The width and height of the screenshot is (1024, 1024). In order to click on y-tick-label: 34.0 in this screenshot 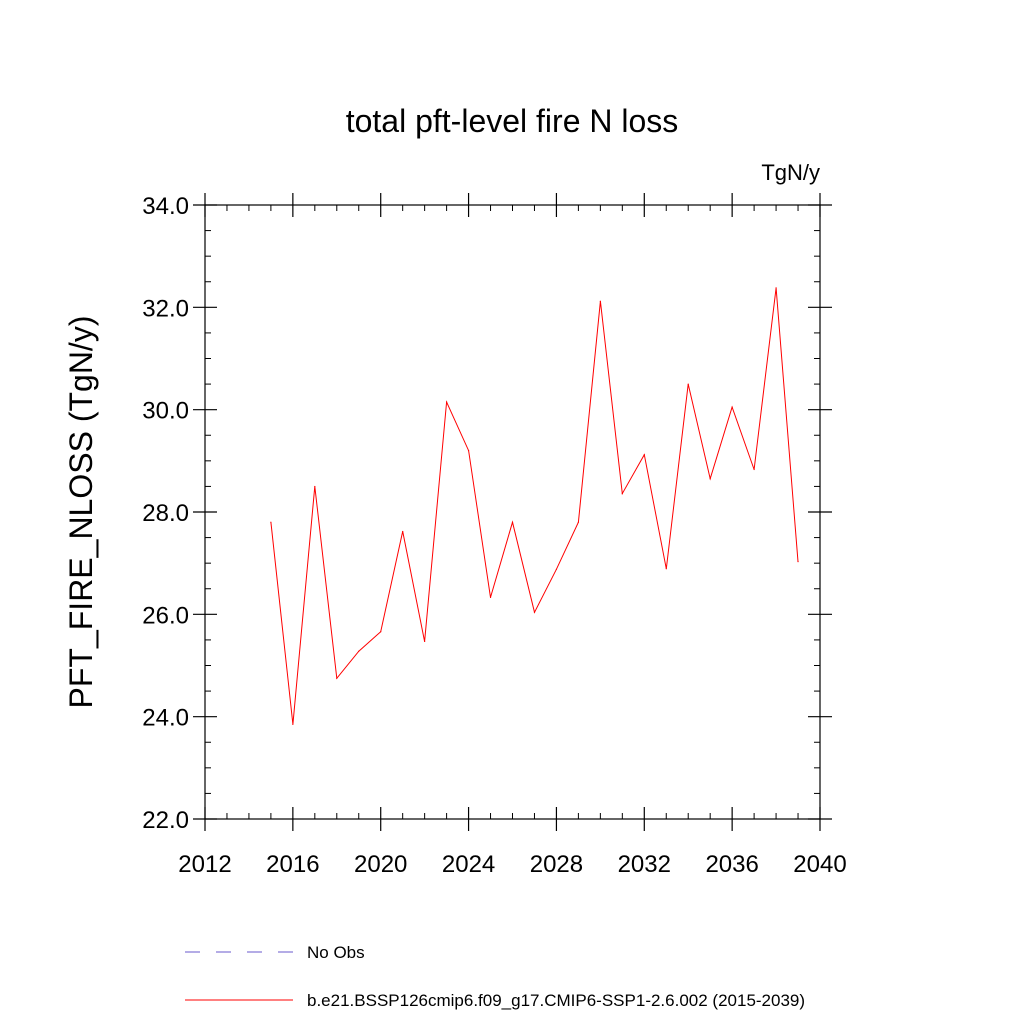, I will do `click(165, 206)`.